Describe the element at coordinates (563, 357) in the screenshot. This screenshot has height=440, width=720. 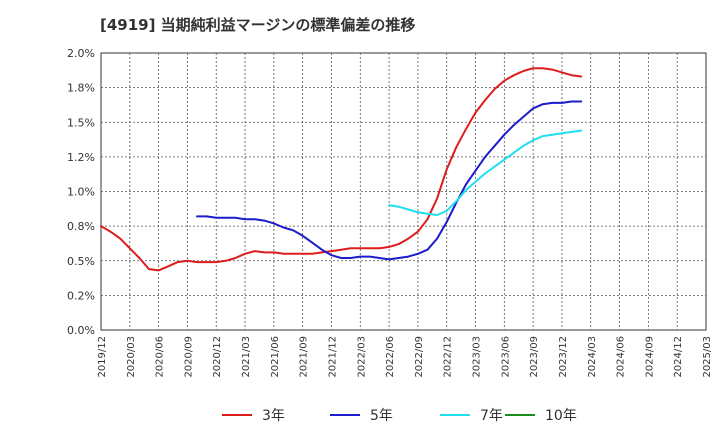
I see `x-tick-label: 2023/12` at that location.